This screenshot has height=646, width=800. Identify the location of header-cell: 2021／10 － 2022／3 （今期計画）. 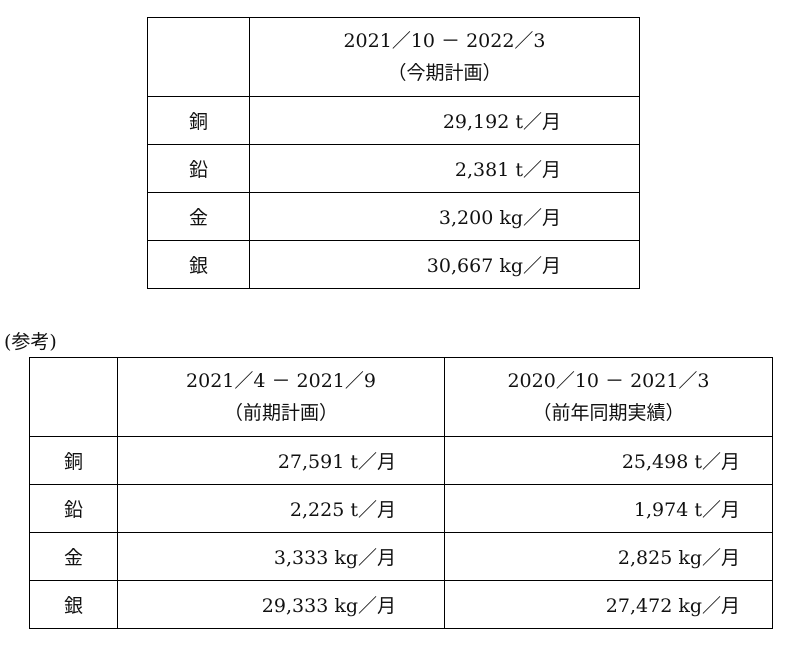
(444, 57).